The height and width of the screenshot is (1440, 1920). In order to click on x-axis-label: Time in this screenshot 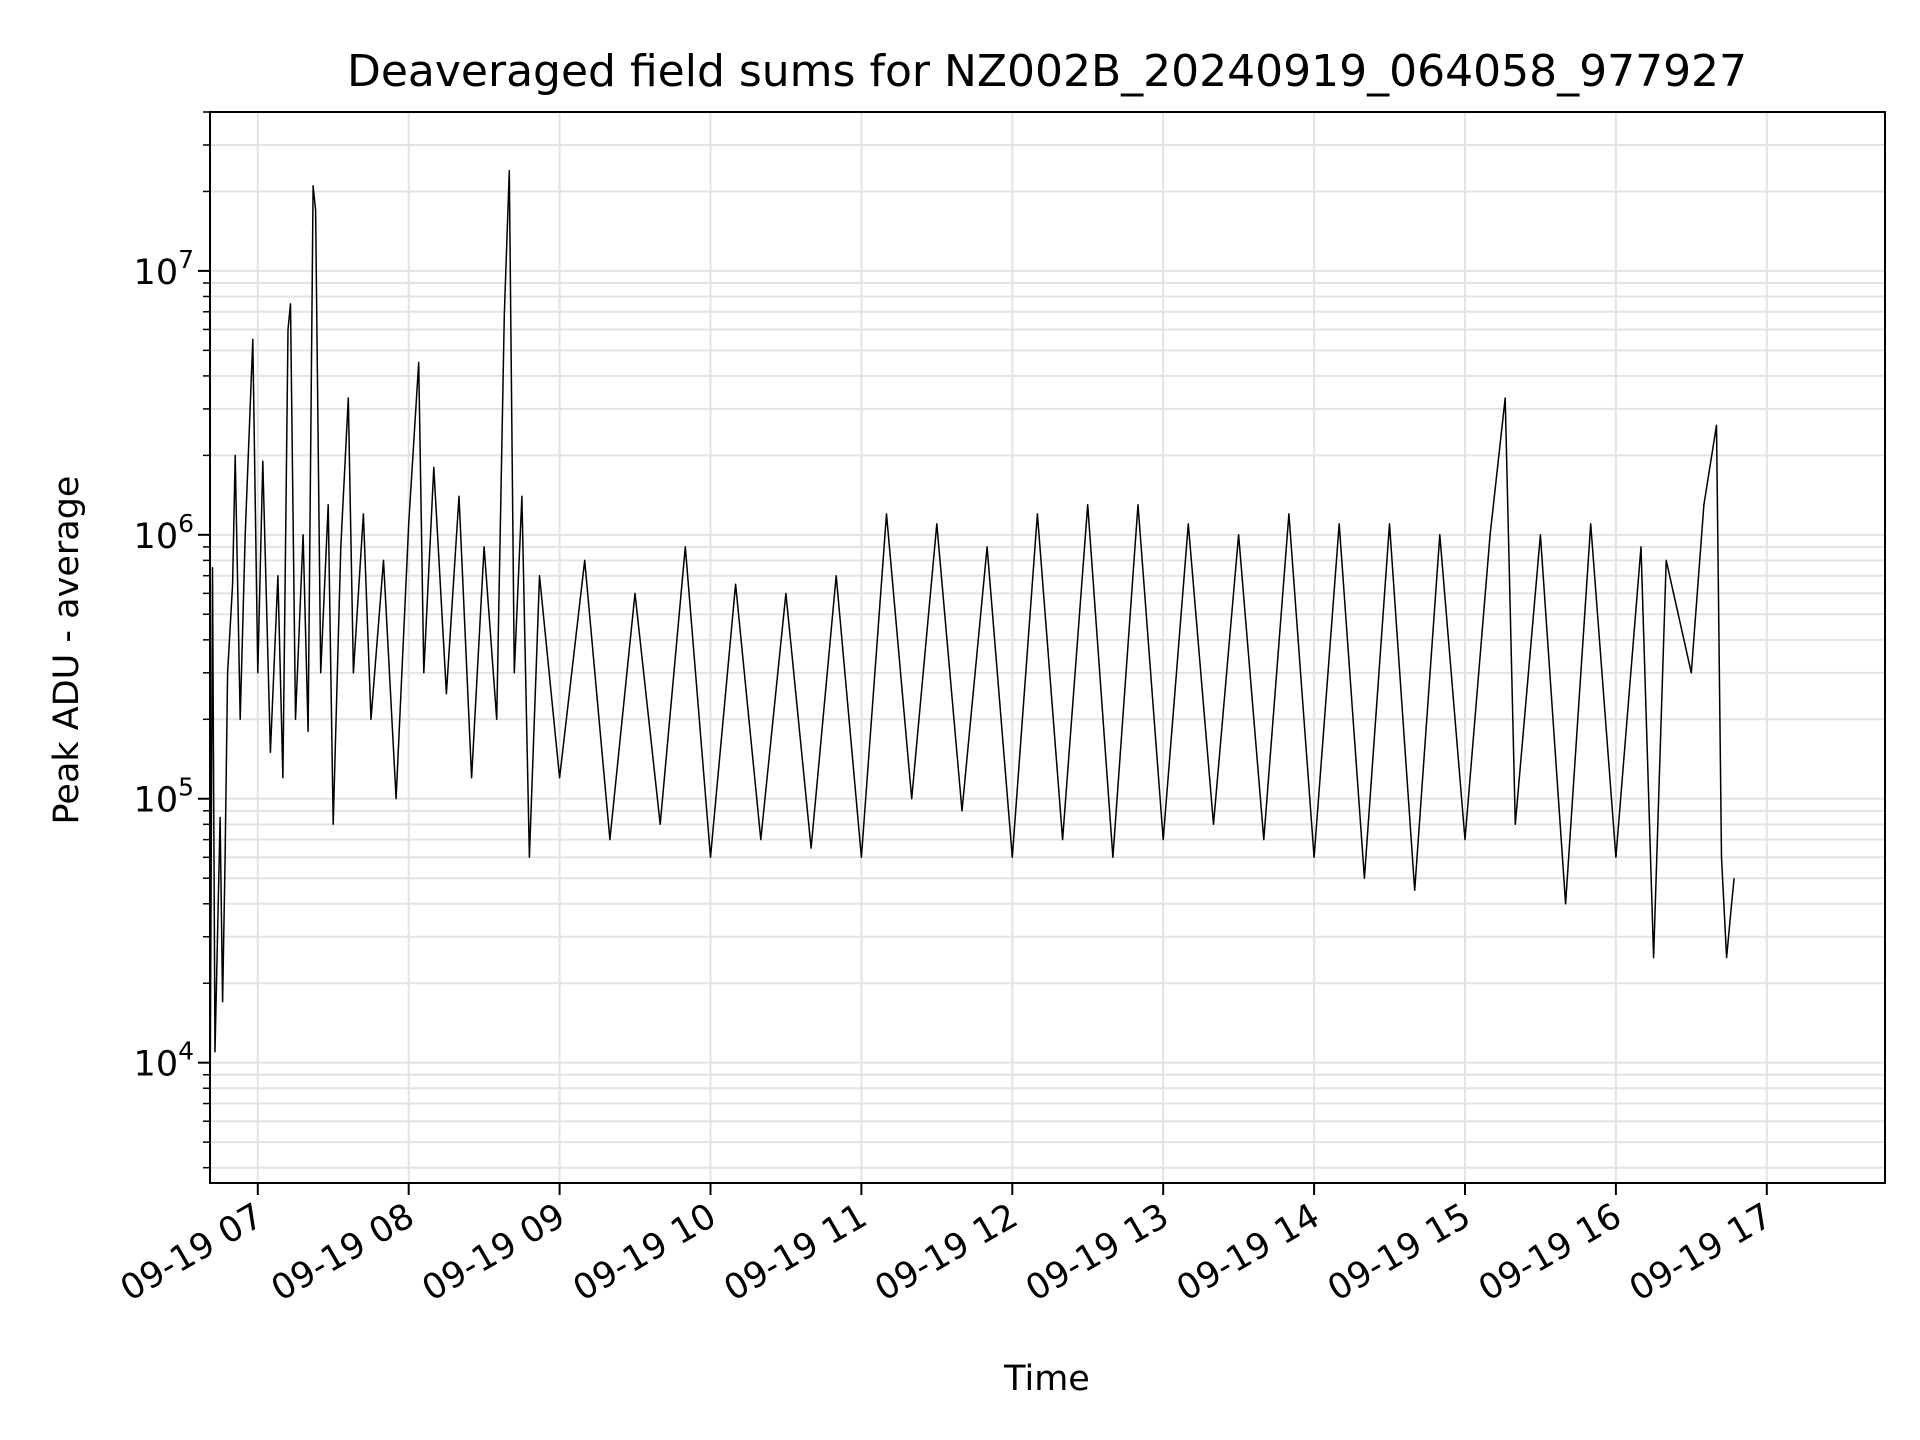, I will do `click(1046, 1379)`.